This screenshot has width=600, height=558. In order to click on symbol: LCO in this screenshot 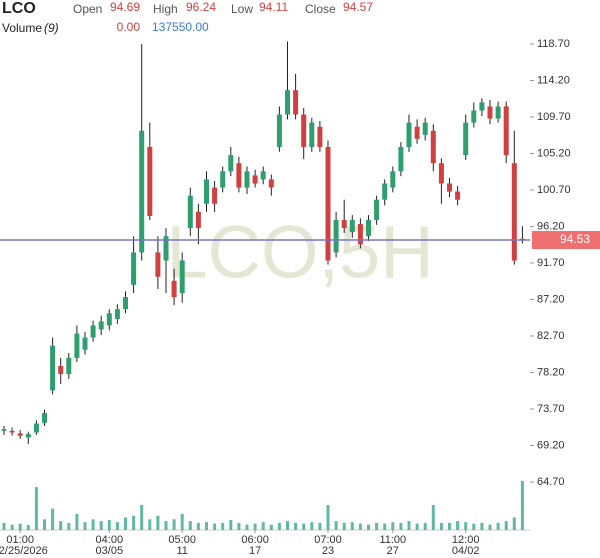, I will do `click(19, 8)`.